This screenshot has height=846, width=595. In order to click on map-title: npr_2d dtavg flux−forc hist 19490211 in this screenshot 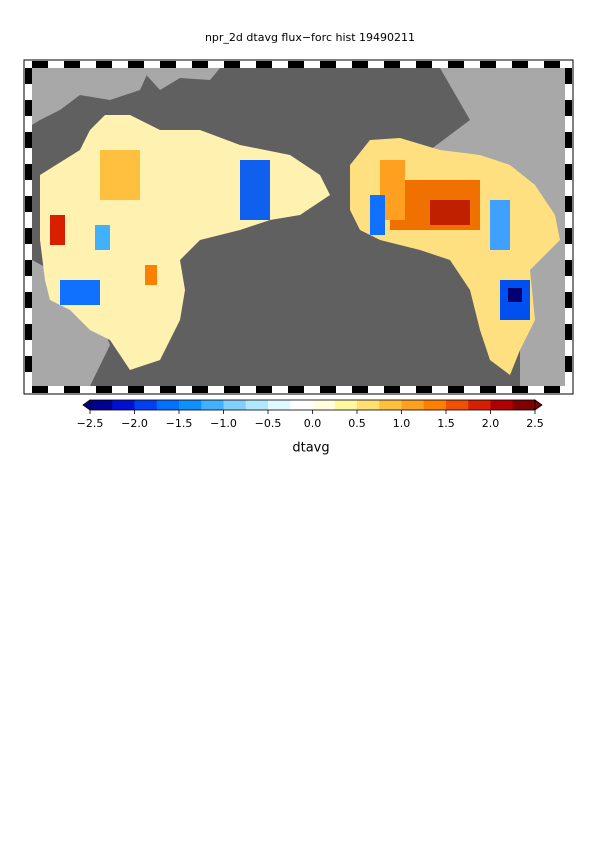, I will do `click(310, 37)`.